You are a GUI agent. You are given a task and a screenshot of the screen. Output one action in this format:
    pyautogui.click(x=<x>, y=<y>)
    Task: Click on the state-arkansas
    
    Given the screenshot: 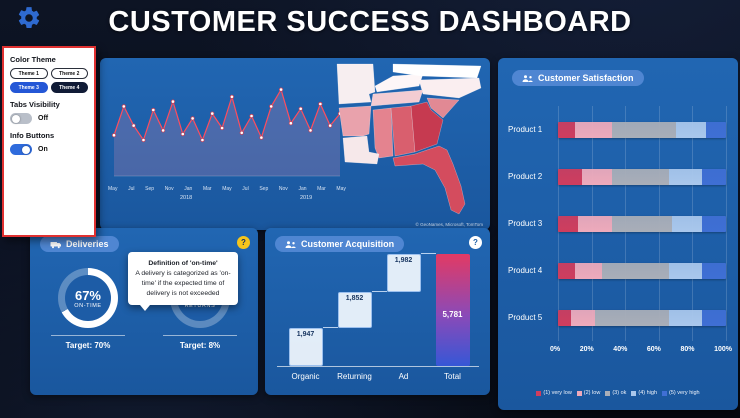 What is the action you would take?
    pyautogui.click(x=355, y=121)
    